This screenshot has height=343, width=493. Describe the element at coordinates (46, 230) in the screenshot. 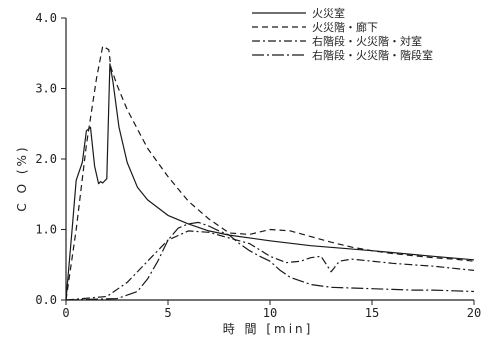

I see `y-tick-label: 1.0` at that location.